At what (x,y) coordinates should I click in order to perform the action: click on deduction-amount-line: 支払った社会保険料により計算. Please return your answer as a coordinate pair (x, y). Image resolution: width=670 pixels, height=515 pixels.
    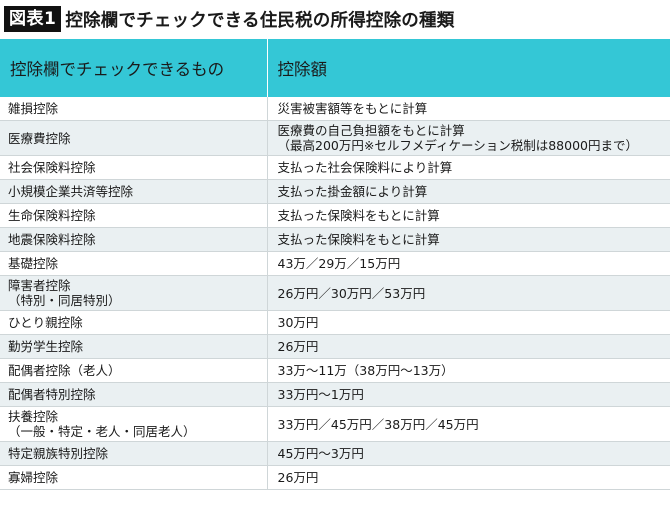
    Looking at the image, I should click on (365, 167).